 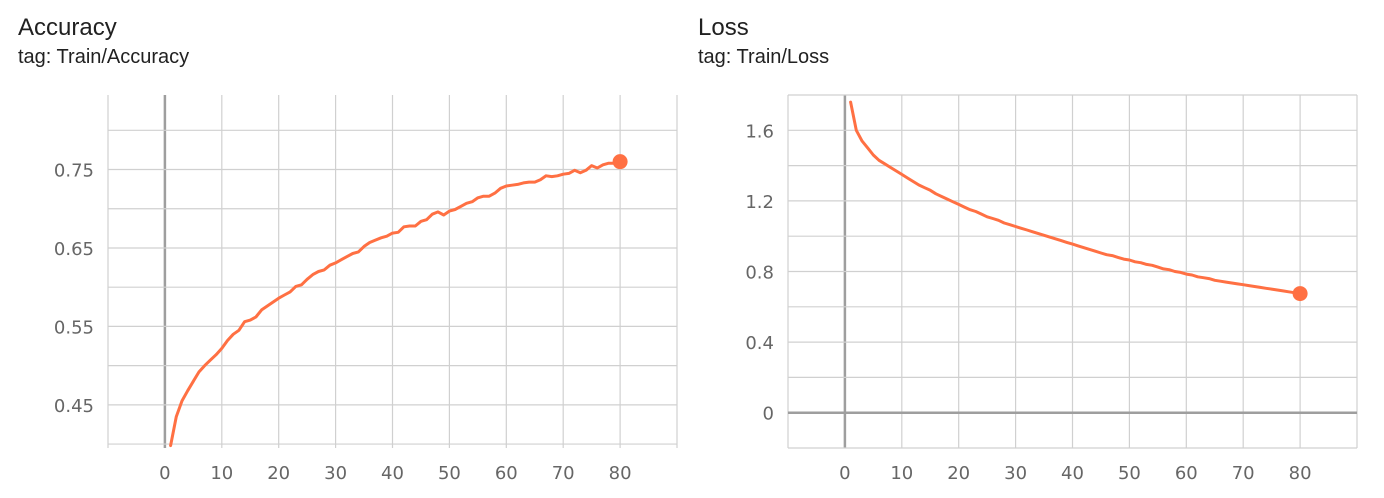 I want to click on y-tick-label: 0, so click(x=768, y=414).